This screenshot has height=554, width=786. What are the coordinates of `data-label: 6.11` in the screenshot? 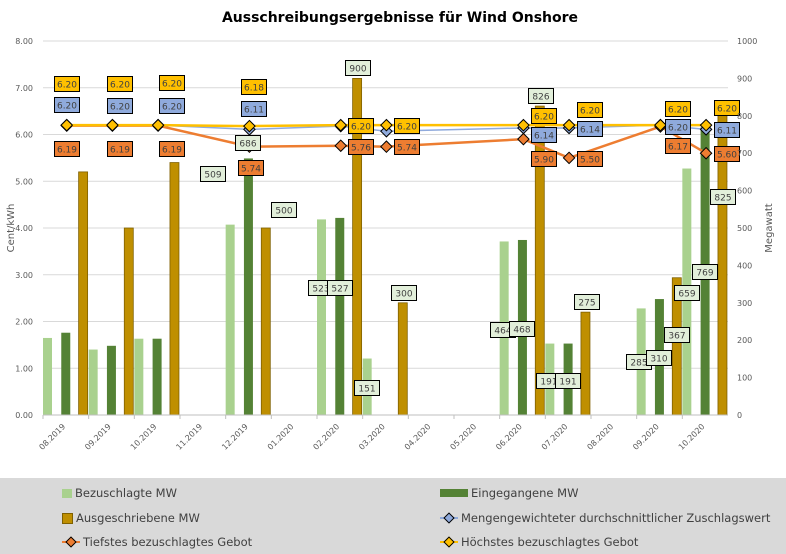 It's located at (727, 132).